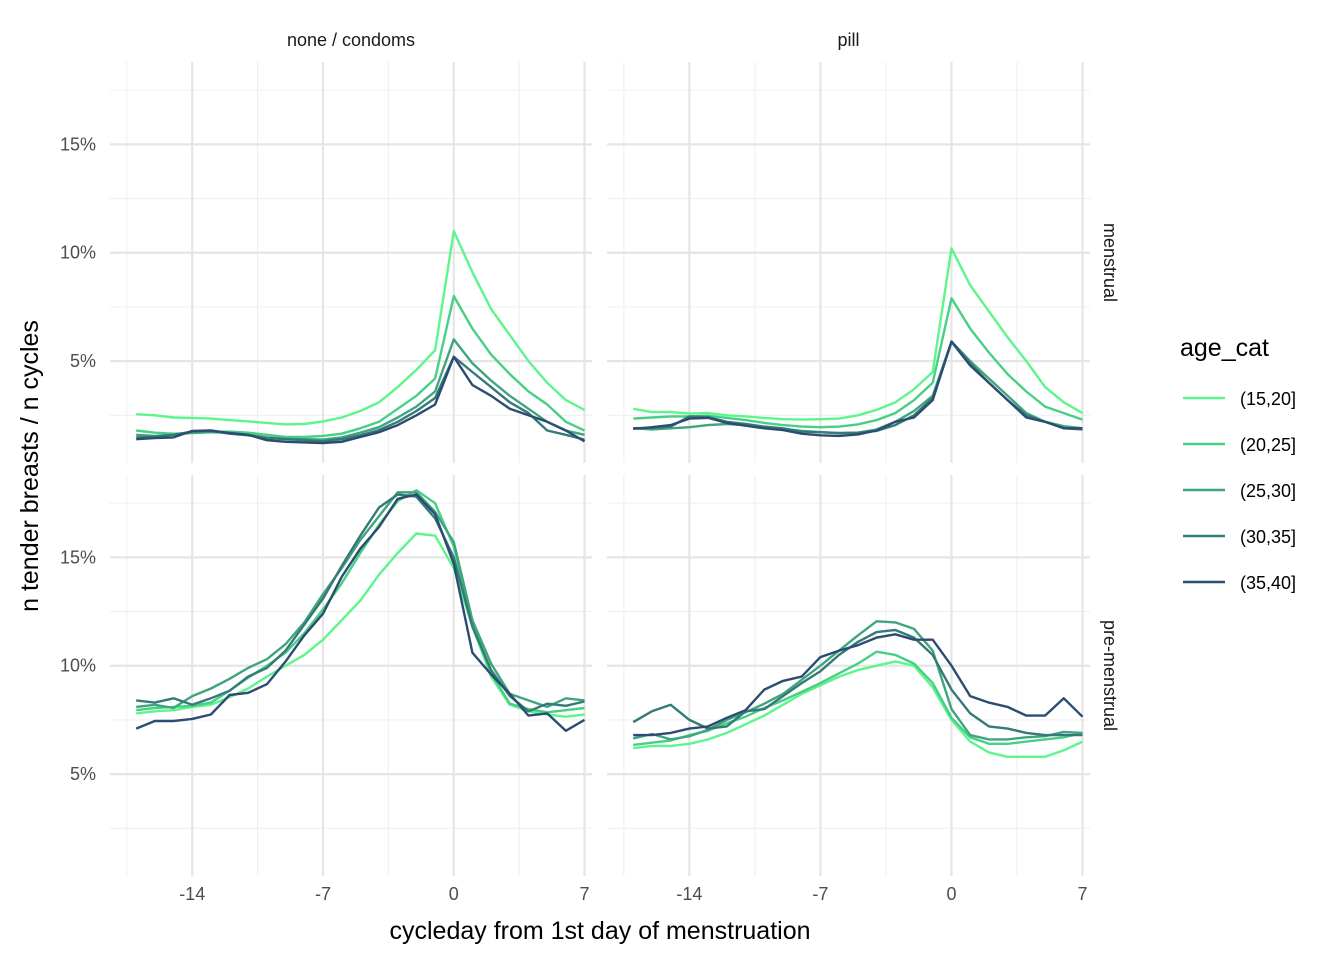  Describe the element at coordinates (848, 40) in the screenshot. I see `facet-column-label: pill` at that location.